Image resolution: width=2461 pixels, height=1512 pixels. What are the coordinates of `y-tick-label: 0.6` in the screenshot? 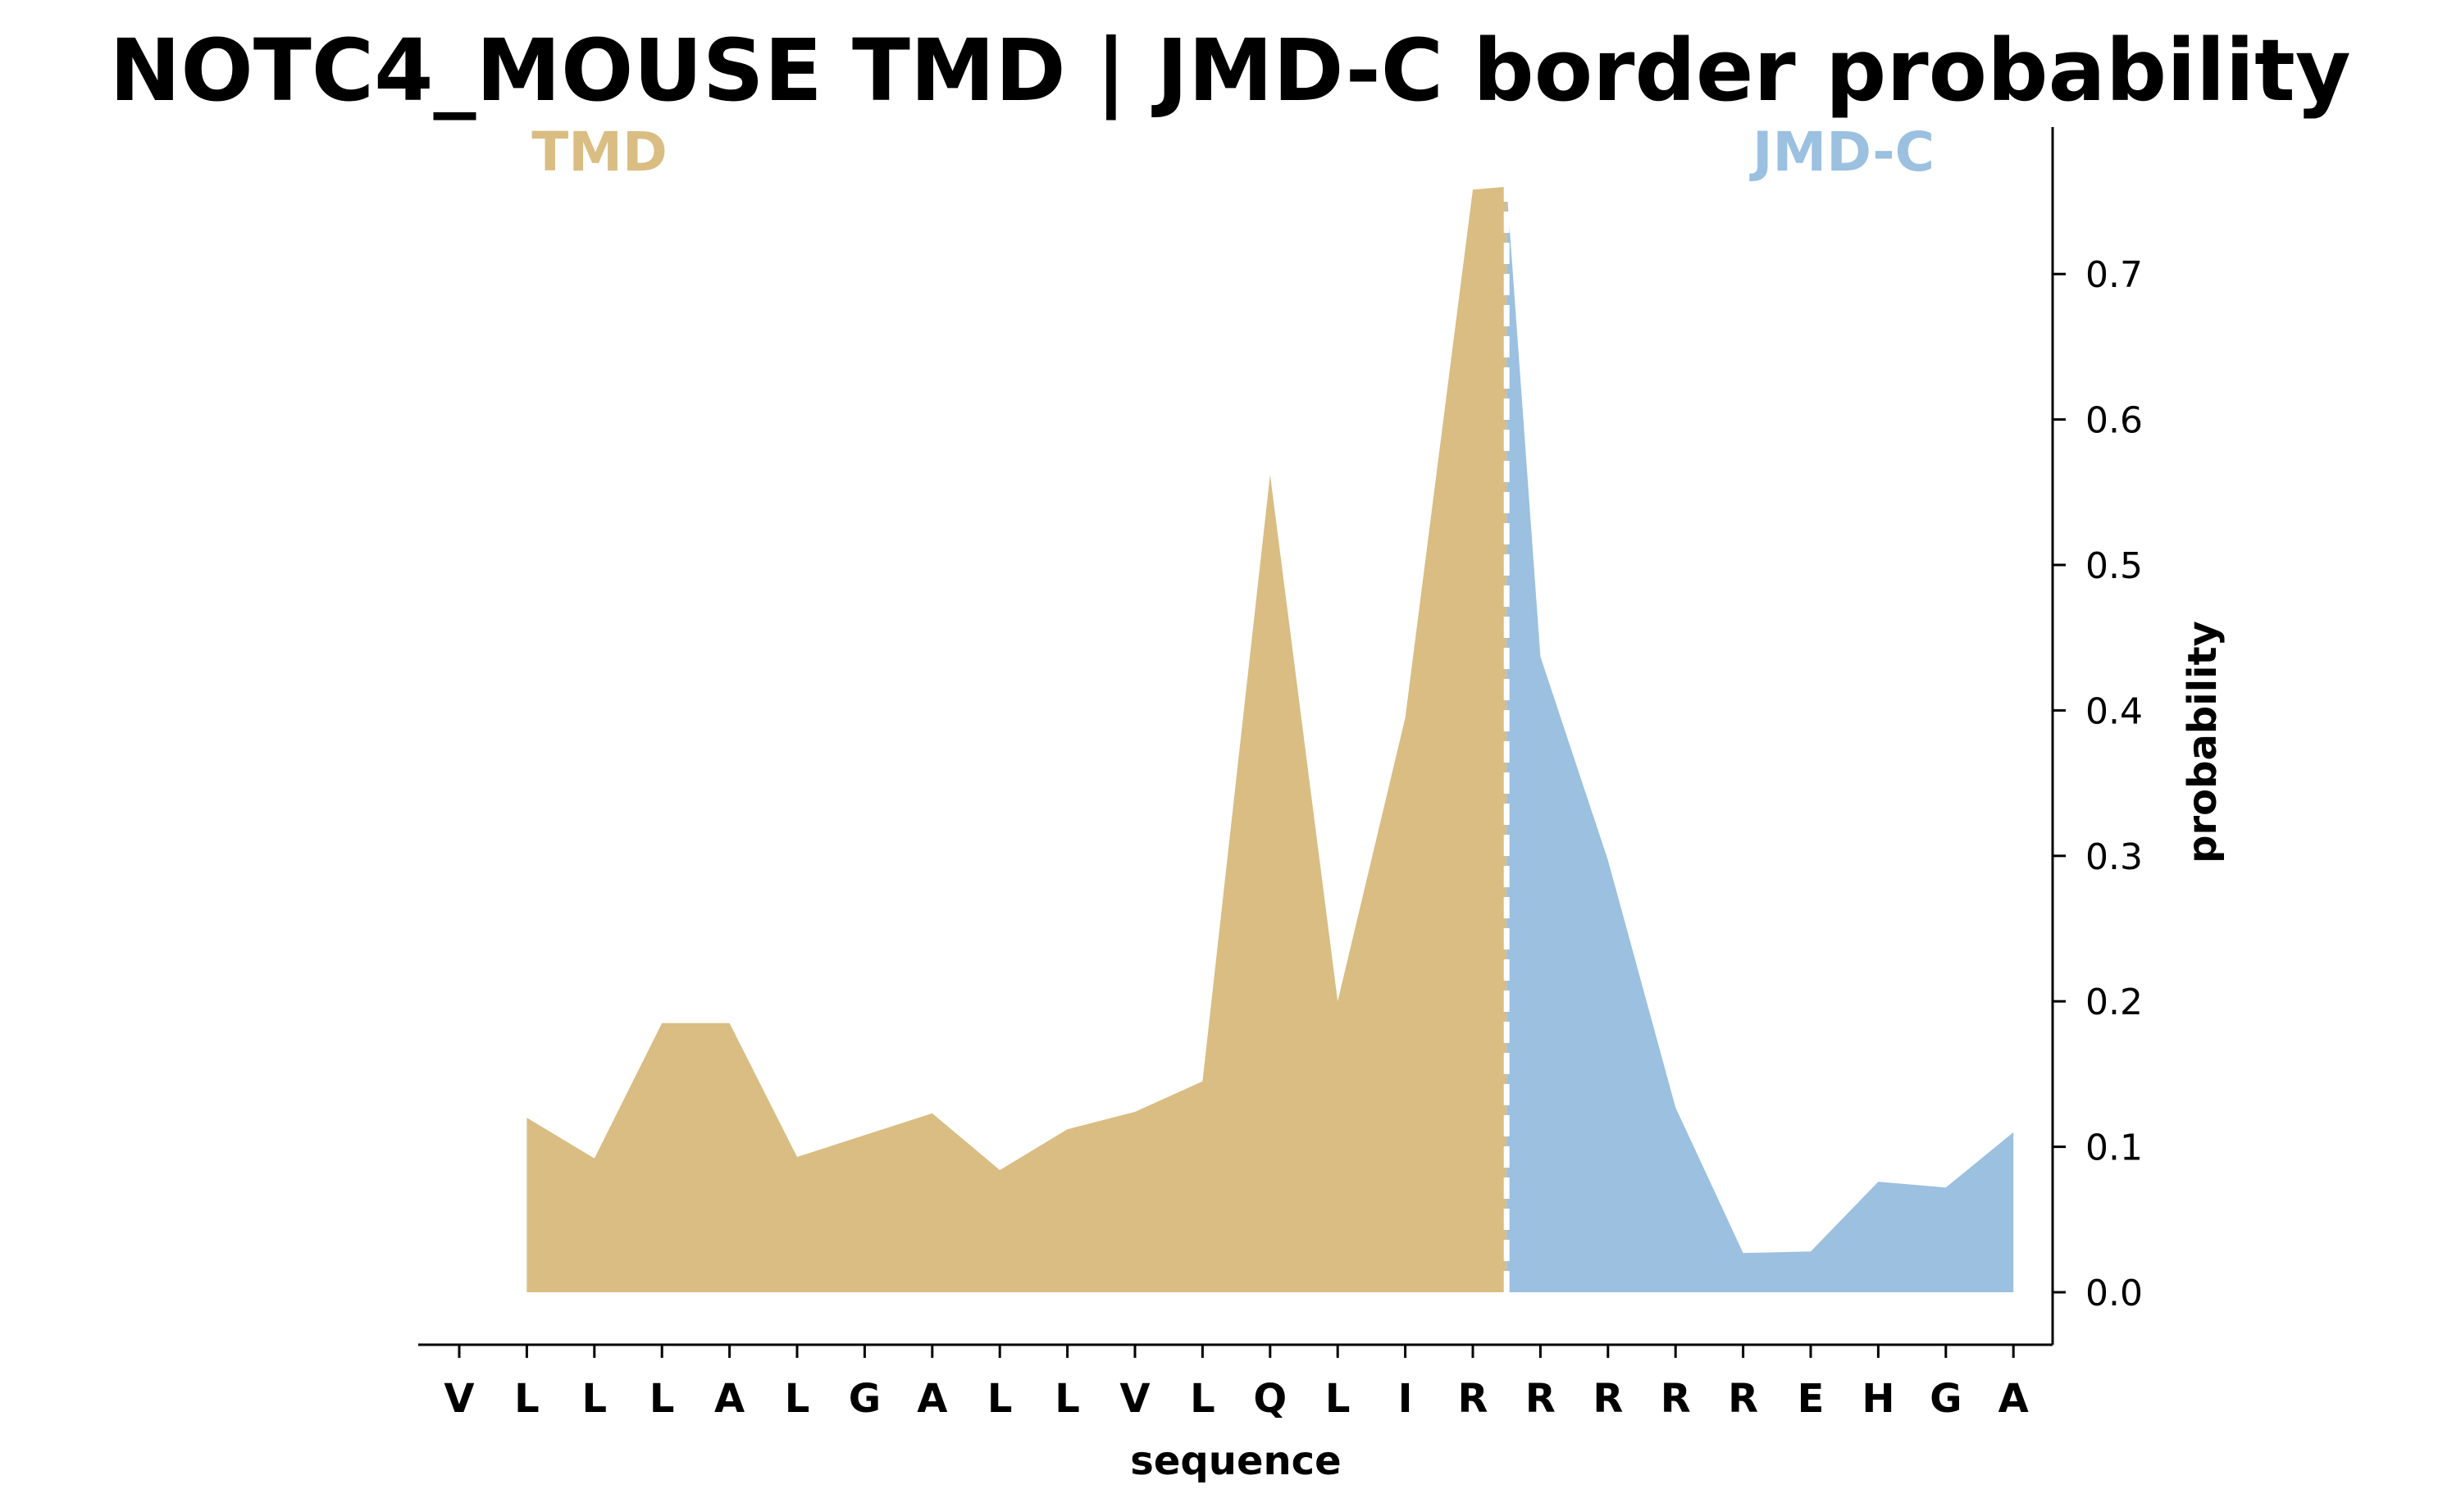 It's located at (2114, 421).